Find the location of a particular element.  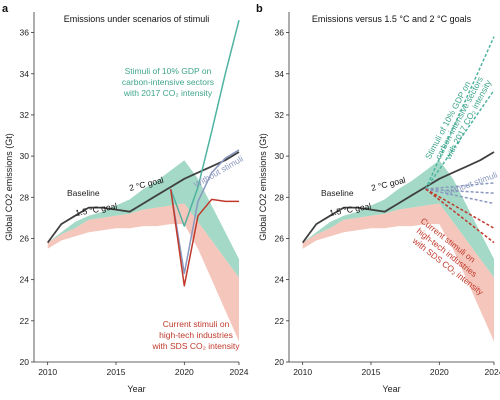

annotation: high-tech industries is located at coordinates (196, 335).